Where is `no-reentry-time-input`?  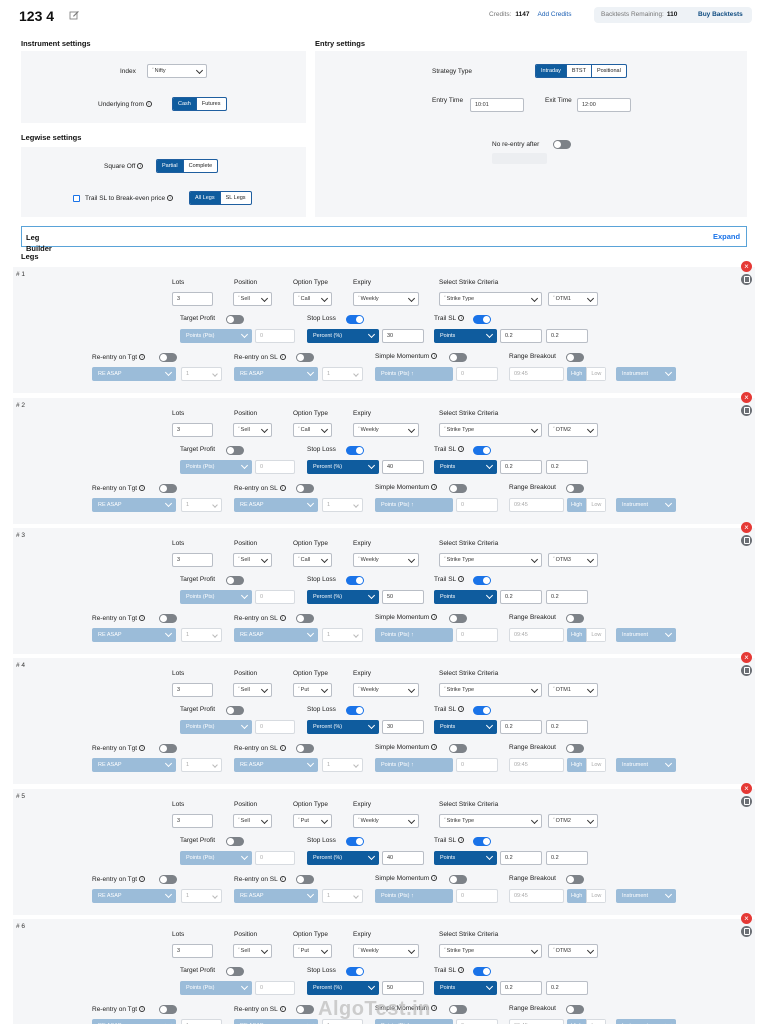
no-reentry-time-input is located at coordinates (519, 158).